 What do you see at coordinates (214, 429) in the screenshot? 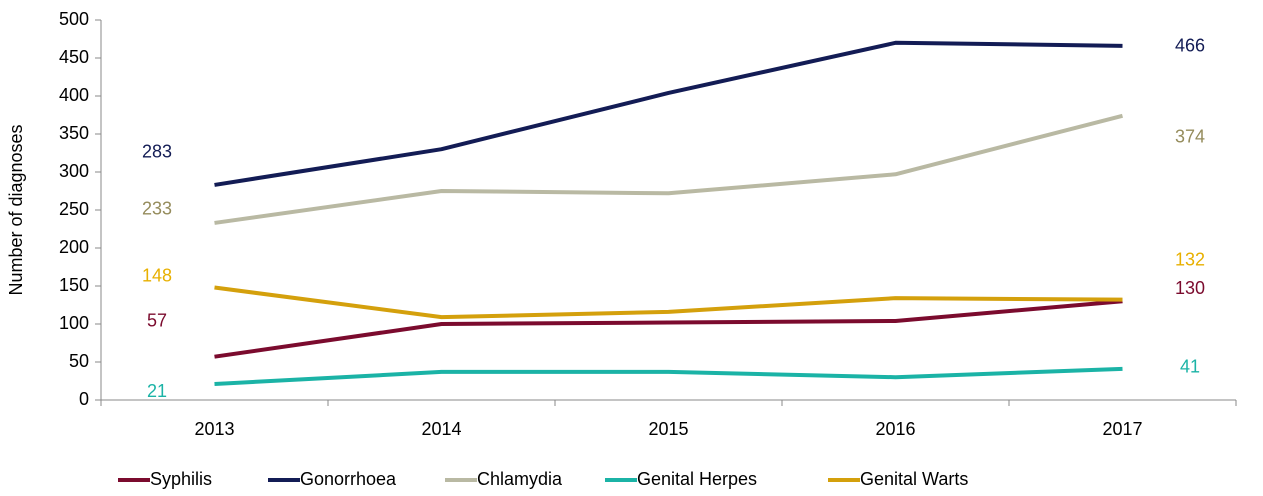
I see `x-tick-label: 2013` at bounding box center [214, 429].